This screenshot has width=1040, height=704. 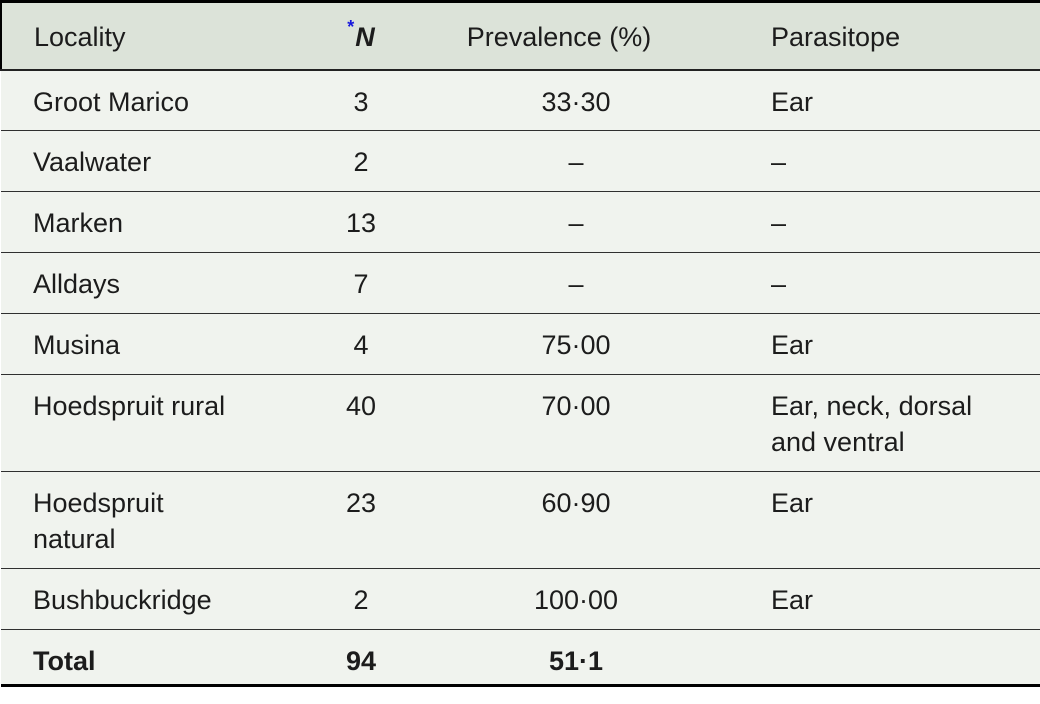 What do you see at coordinates (361, 423) in the screenshot?
I see `n-cell: 40` at bounding box center [361, 423].